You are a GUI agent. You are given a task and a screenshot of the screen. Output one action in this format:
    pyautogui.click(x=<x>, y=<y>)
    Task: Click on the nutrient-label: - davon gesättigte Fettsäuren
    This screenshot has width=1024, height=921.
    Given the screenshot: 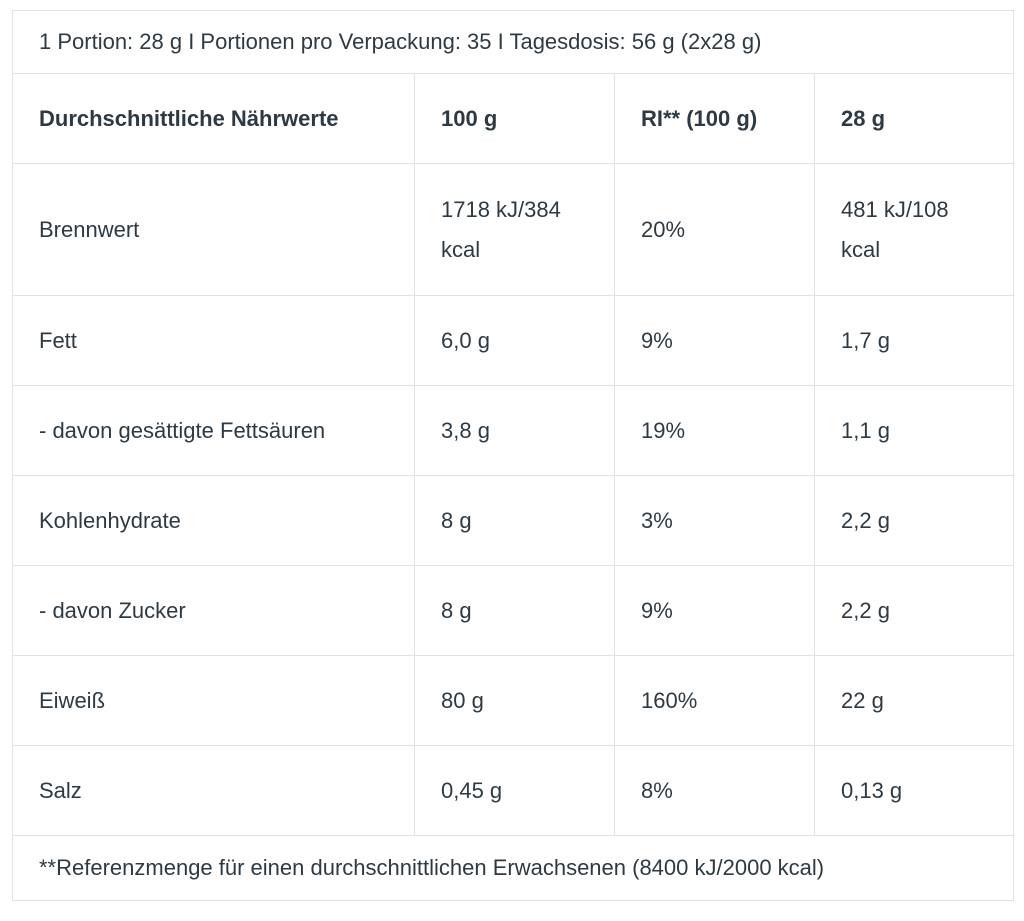 What is the action you would take?
    pyautogui.click(x=213, y=430)
    